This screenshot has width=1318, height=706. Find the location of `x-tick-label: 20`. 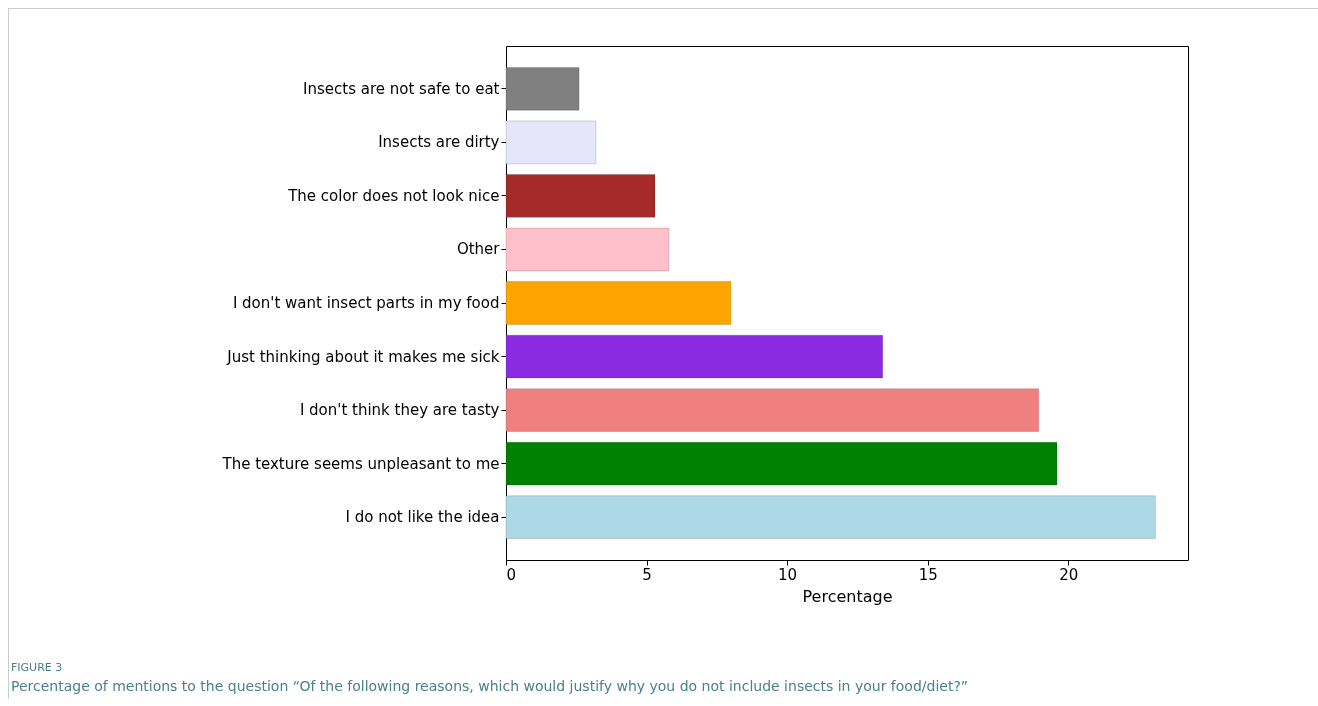

x-tick-label: 20 is located at coordinates (1069, 574).